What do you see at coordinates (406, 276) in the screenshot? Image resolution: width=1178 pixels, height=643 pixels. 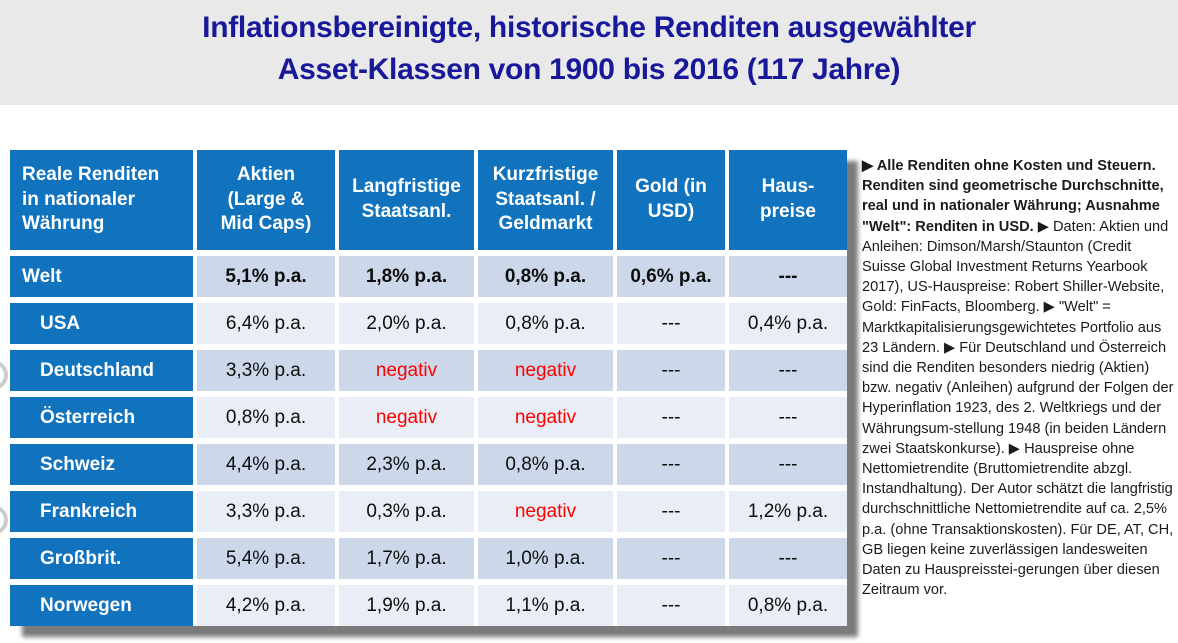 I see `table-cell: 1,8% p.a.` at bounding box center [406, 276].